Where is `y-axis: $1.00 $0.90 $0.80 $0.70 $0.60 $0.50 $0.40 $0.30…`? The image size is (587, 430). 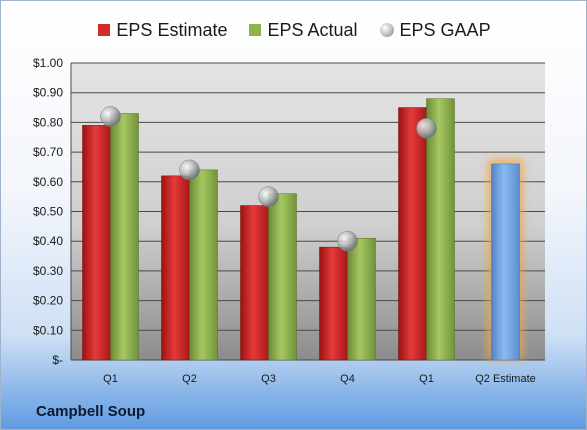
y-axis: $1.00 $0.90 $0.80 $0.70 $0.60 $0.50 $0.40 $0.30… is located at coordinates (52, 211).